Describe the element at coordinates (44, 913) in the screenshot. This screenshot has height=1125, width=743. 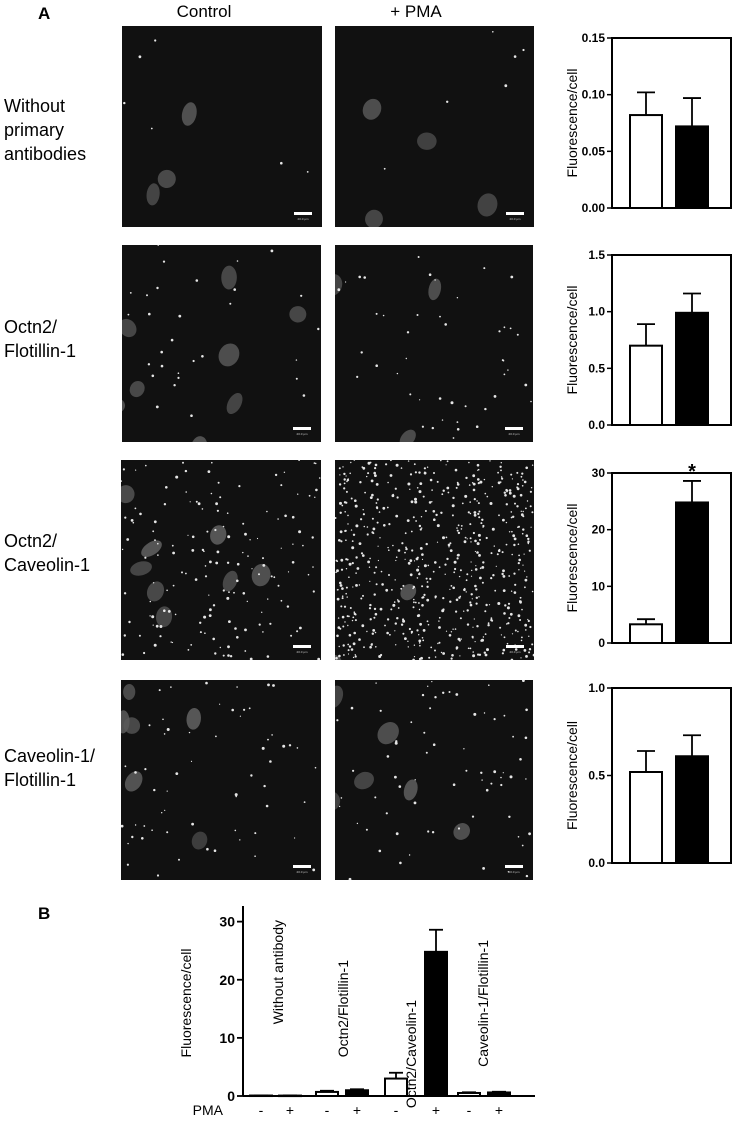
I see `panel-b-label: B` at that location.